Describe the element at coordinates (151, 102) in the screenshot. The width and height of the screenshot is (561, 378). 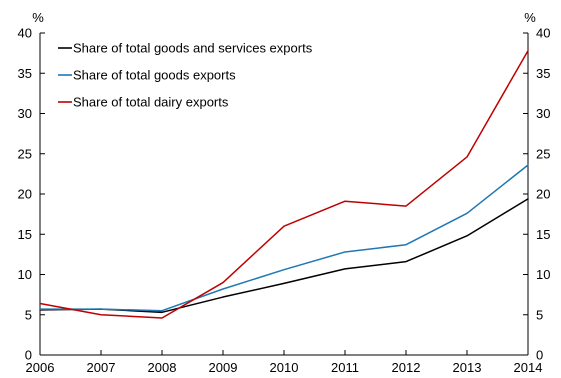
I see `legend-label: Share of total dairy exports` at that location.